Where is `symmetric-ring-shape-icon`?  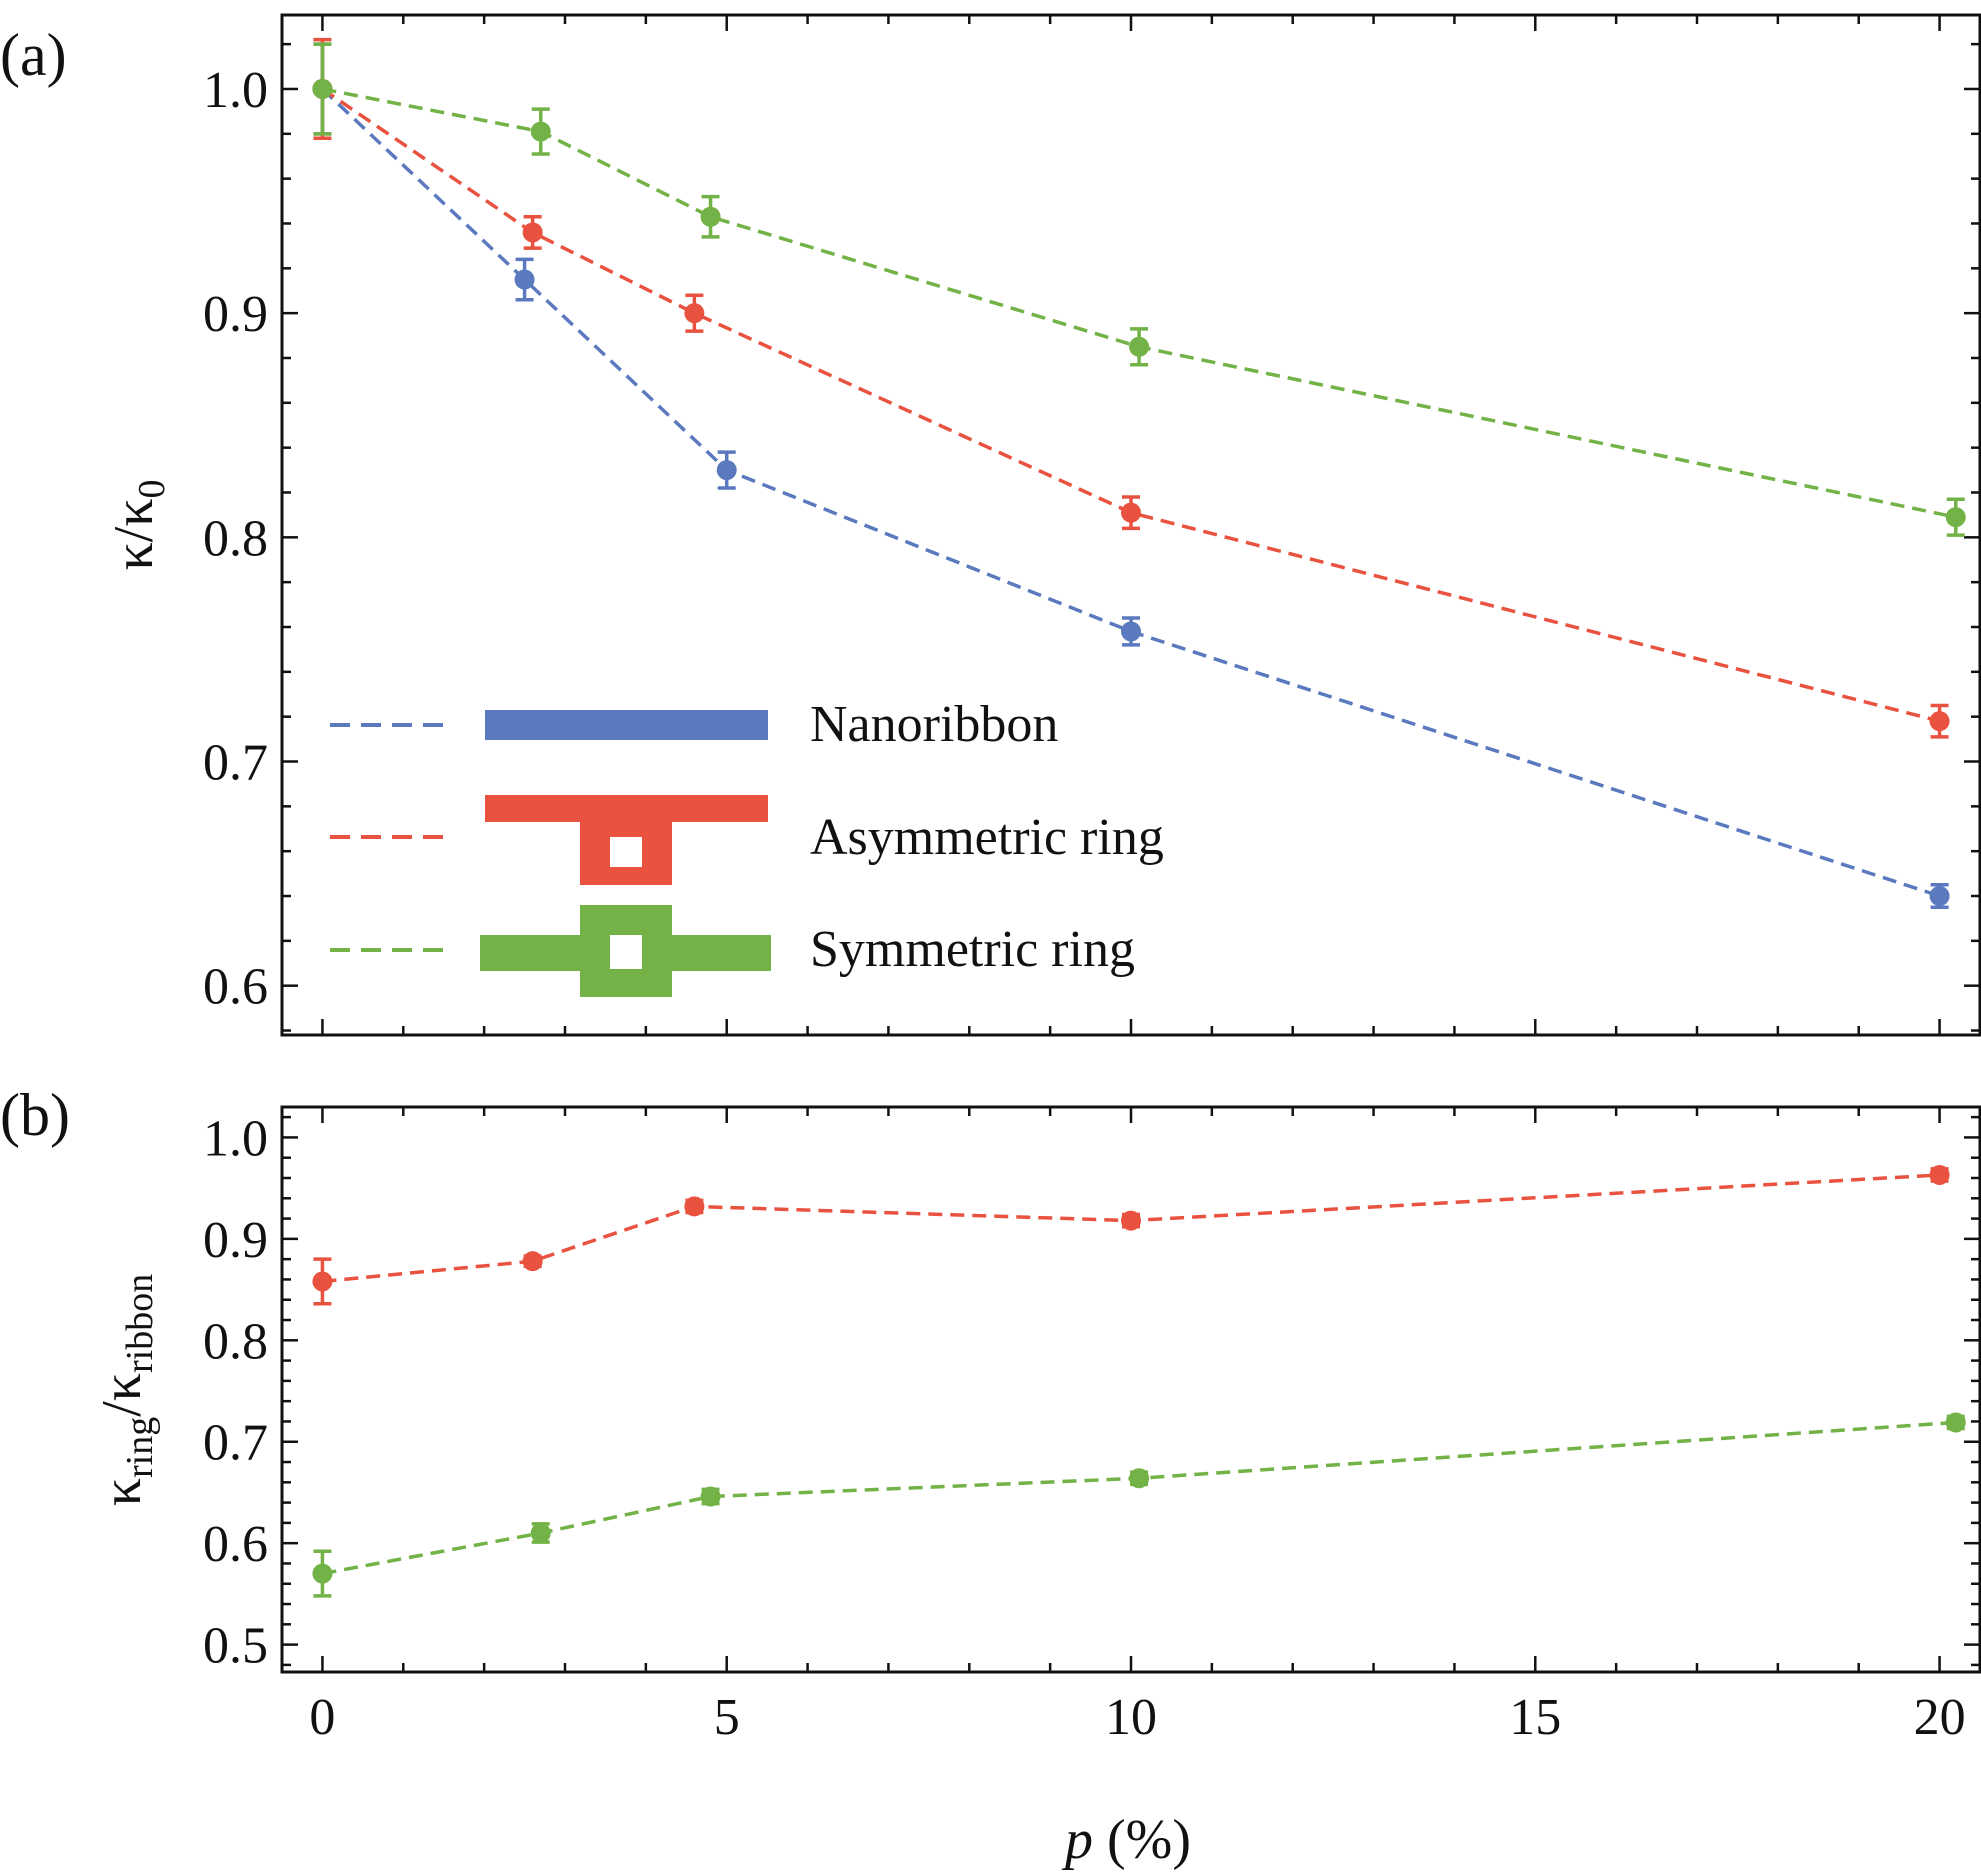 symmetric-ring-shape-icon is located at coordinates (625, 951).